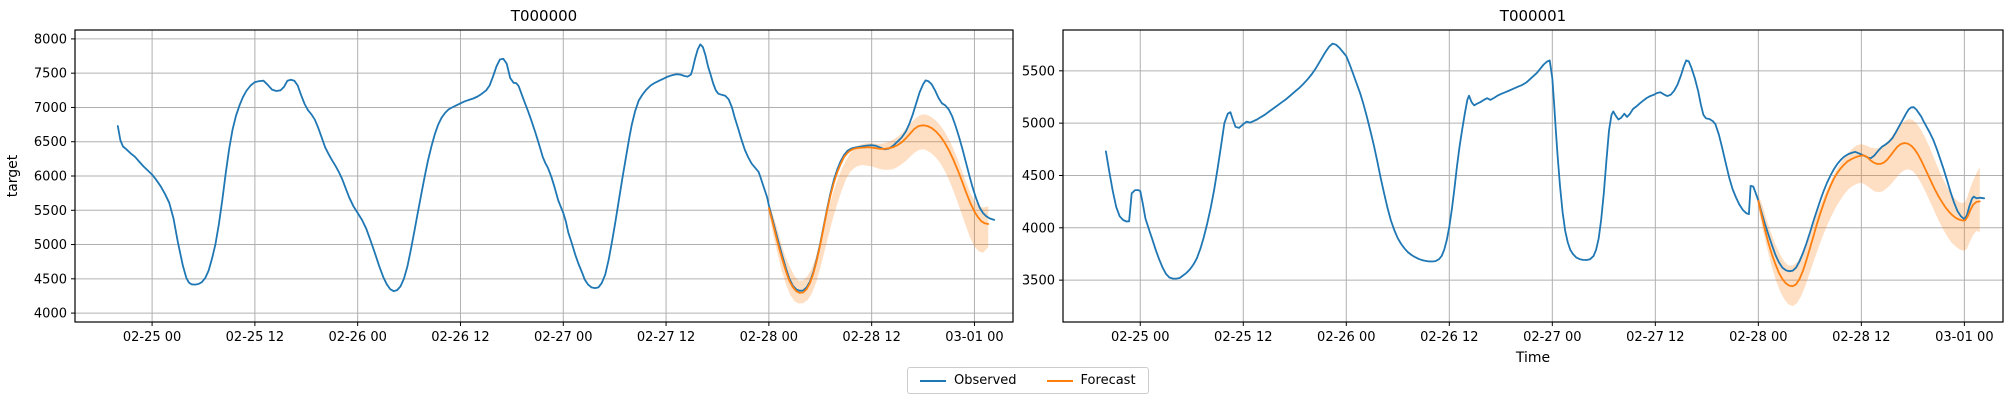 This screenshot has width=2011, height=403. Describe the element at coordinates (1059, 380) in the screenshot. I see `forecast-line-swatch` at that location.